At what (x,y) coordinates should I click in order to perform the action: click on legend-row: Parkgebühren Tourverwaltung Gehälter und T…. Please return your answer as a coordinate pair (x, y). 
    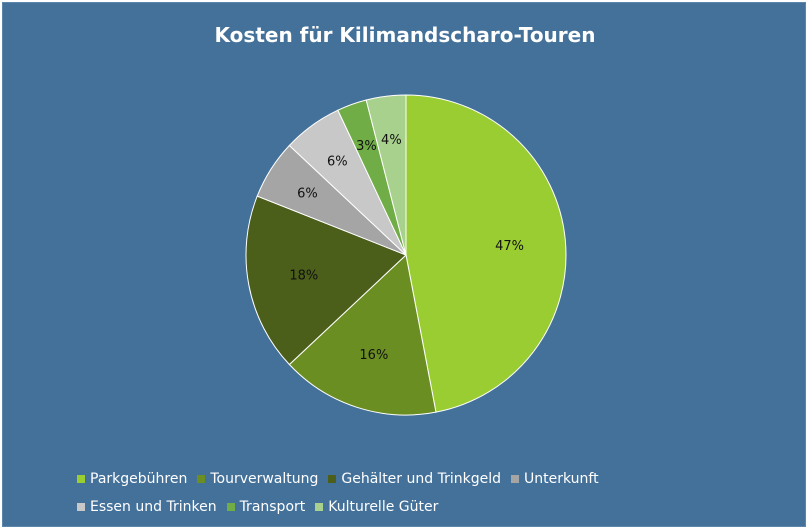
    Looking at the image, I should click on (377, 479).